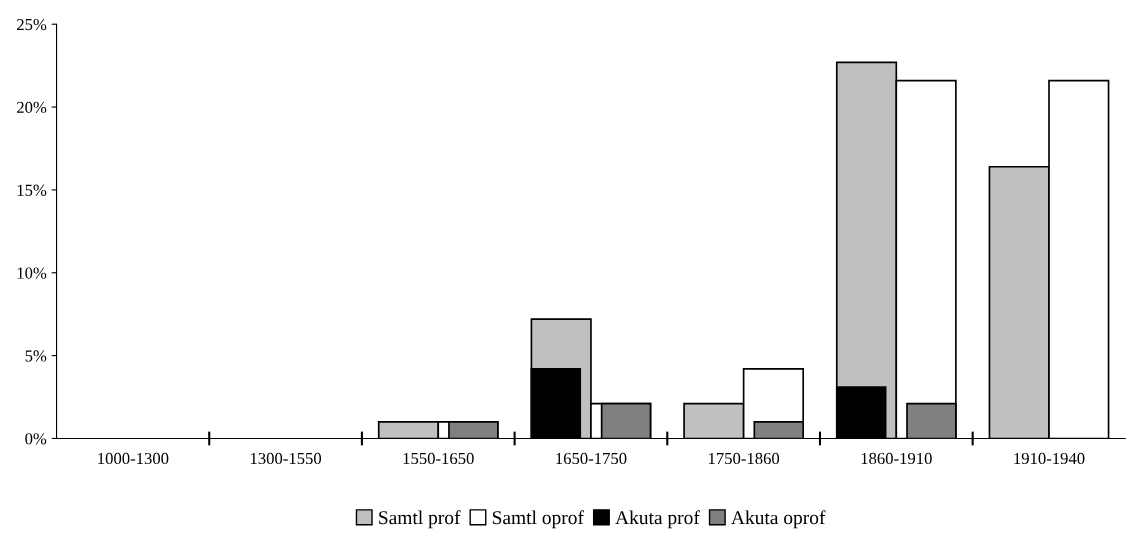 This screenshot has width=1131, height=538. I want to click on y-tick-label: 15%, so click(32, 190).